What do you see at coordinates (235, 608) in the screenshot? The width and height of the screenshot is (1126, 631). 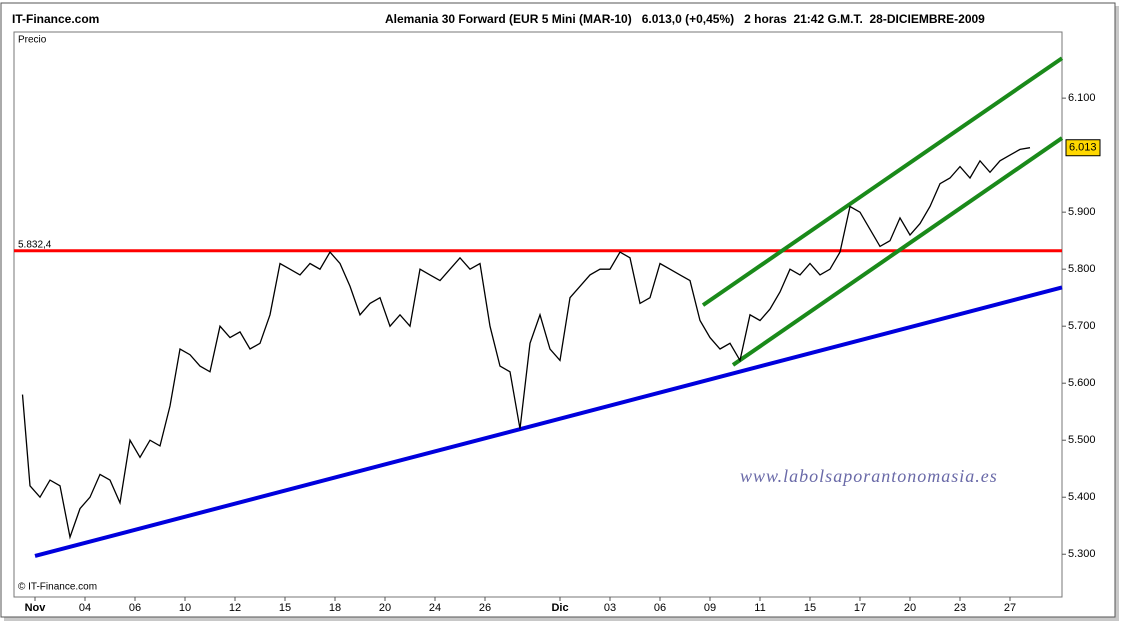 I see `x-tick-label: 12` at bounding box center [235, 608].